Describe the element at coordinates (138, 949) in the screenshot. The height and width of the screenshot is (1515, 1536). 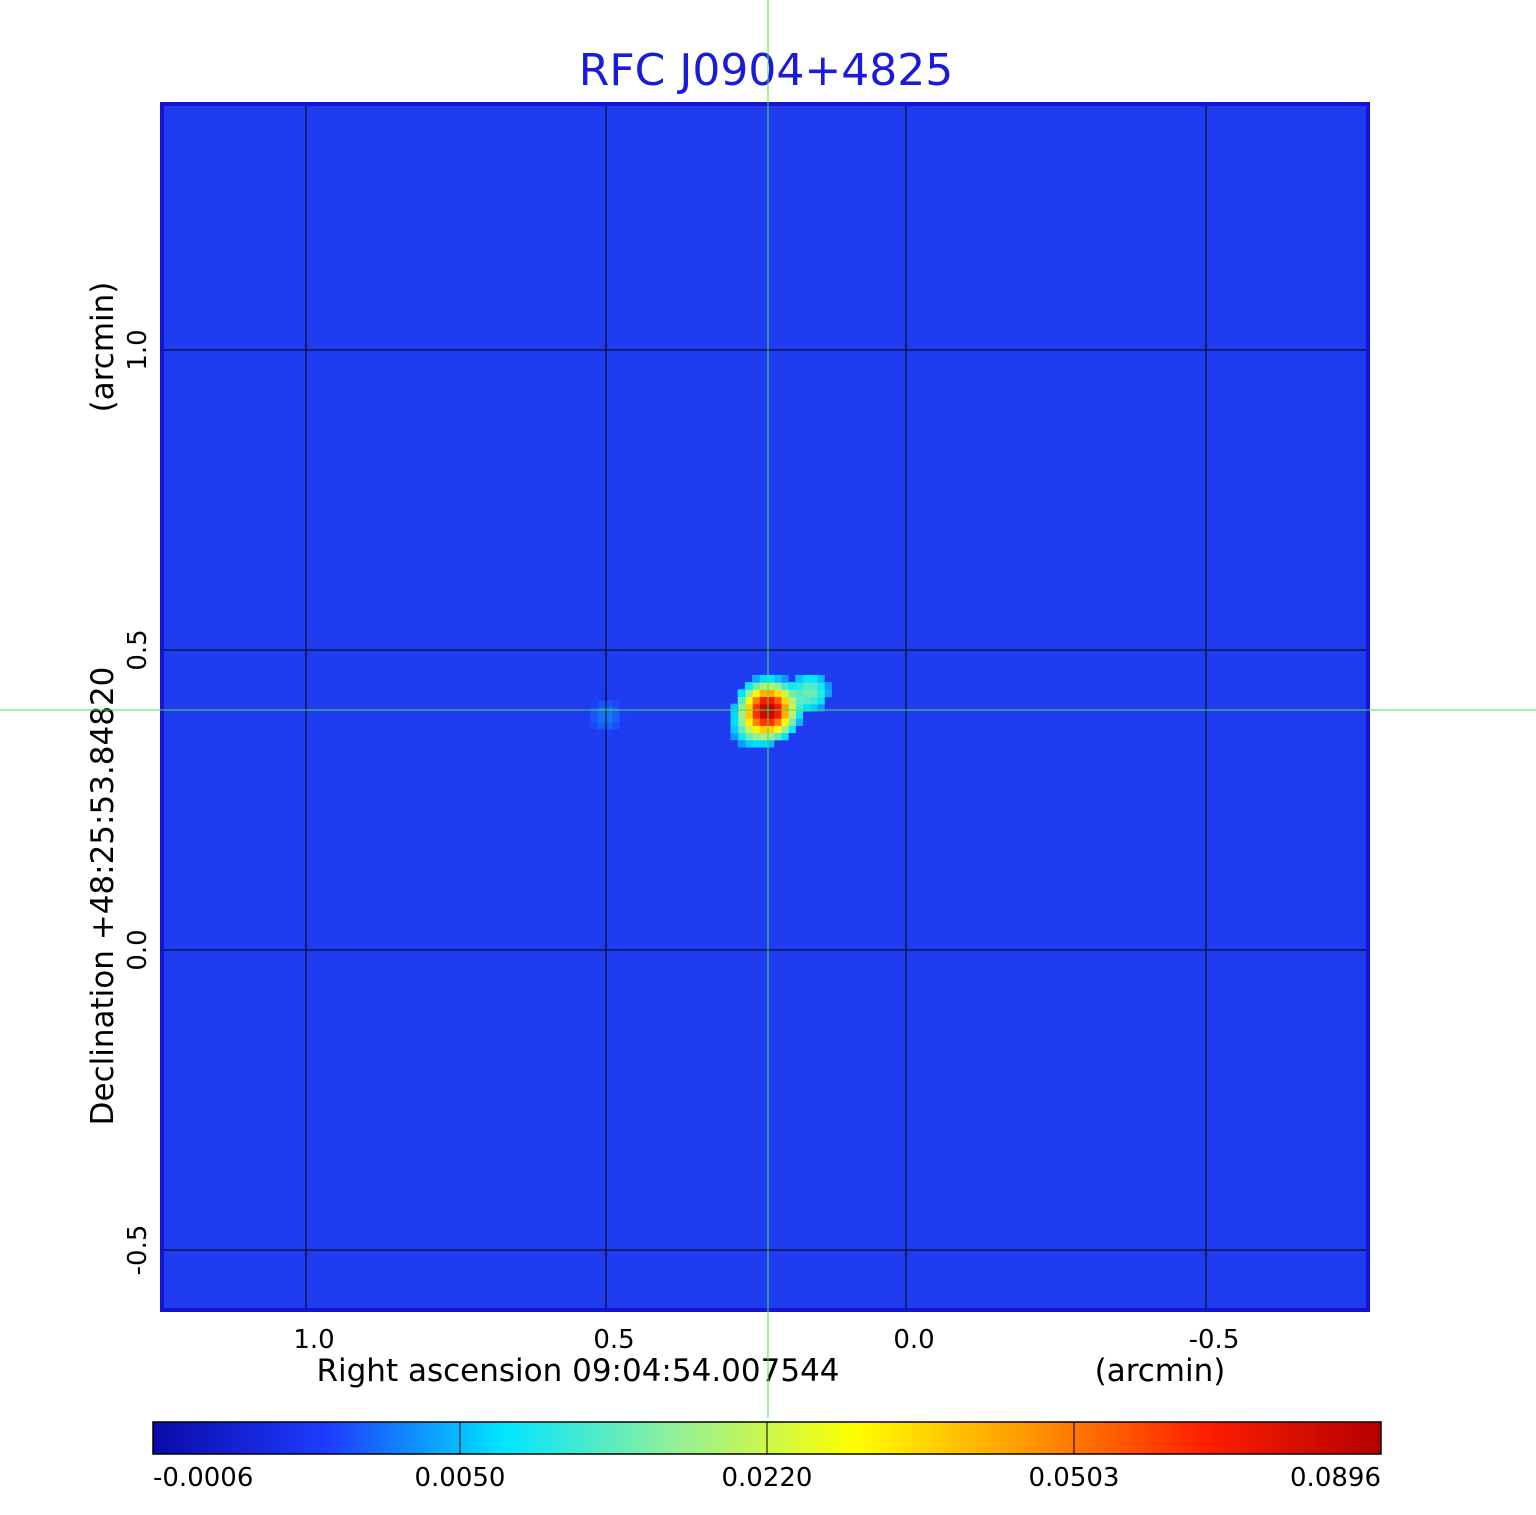
I see `y-tick-label-group: 0.0` at that location.